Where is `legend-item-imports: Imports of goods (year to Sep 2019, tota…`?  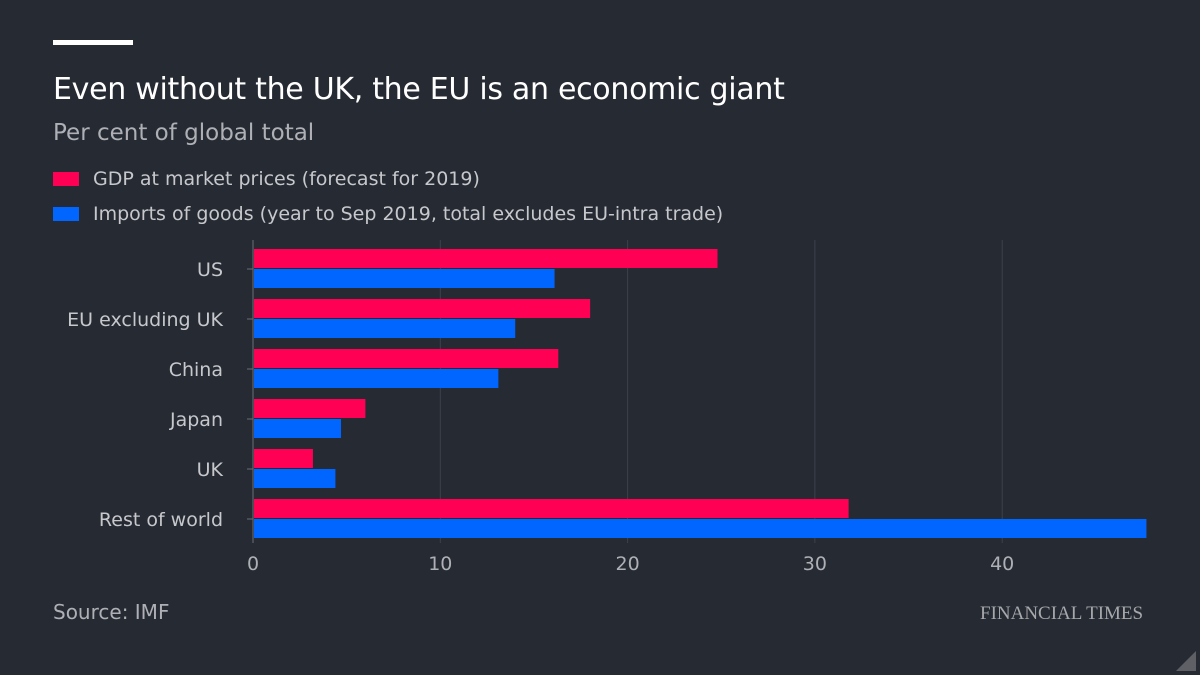
legend-item-imports: Imports of goods (year to Sep 2019, tota… is located at coordinates (388, 214).